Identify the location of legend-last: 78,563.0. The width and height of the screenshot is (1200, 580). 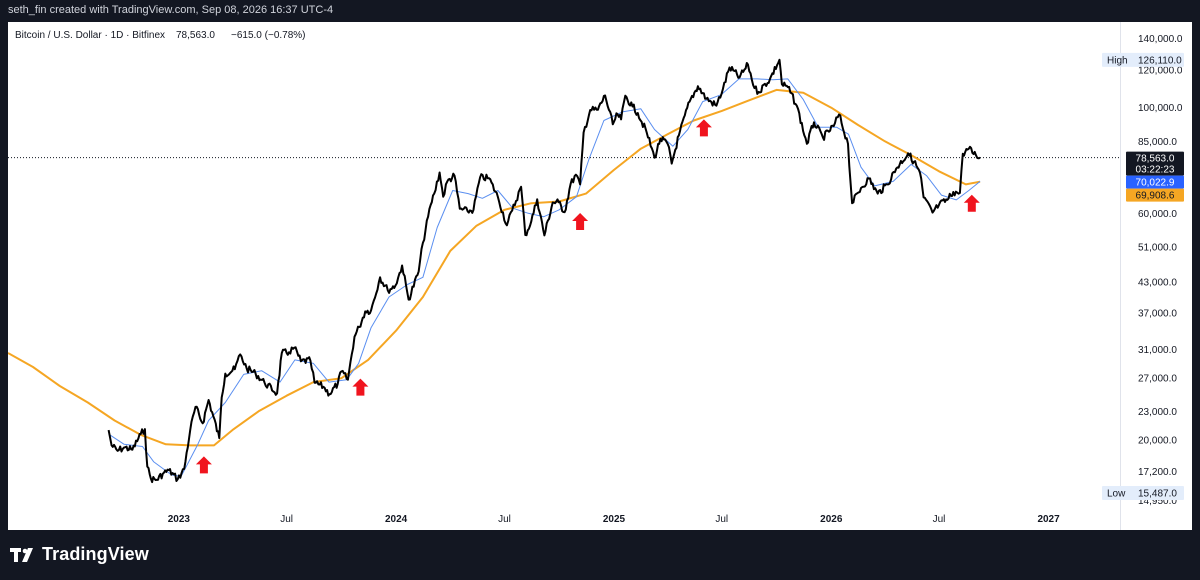
(195, 35).